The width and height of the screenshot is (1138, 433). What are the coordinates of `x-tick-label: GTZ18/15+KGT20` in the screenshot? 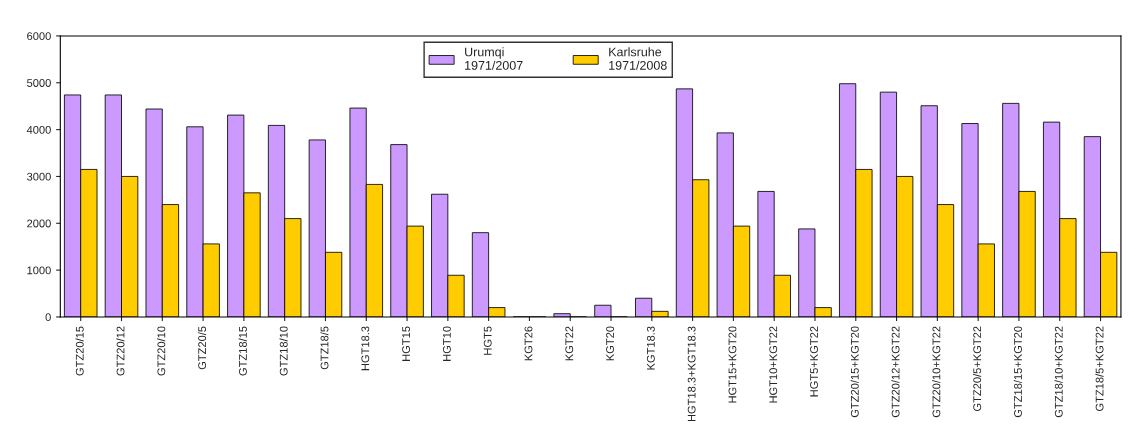 It's located at (1017, 372).